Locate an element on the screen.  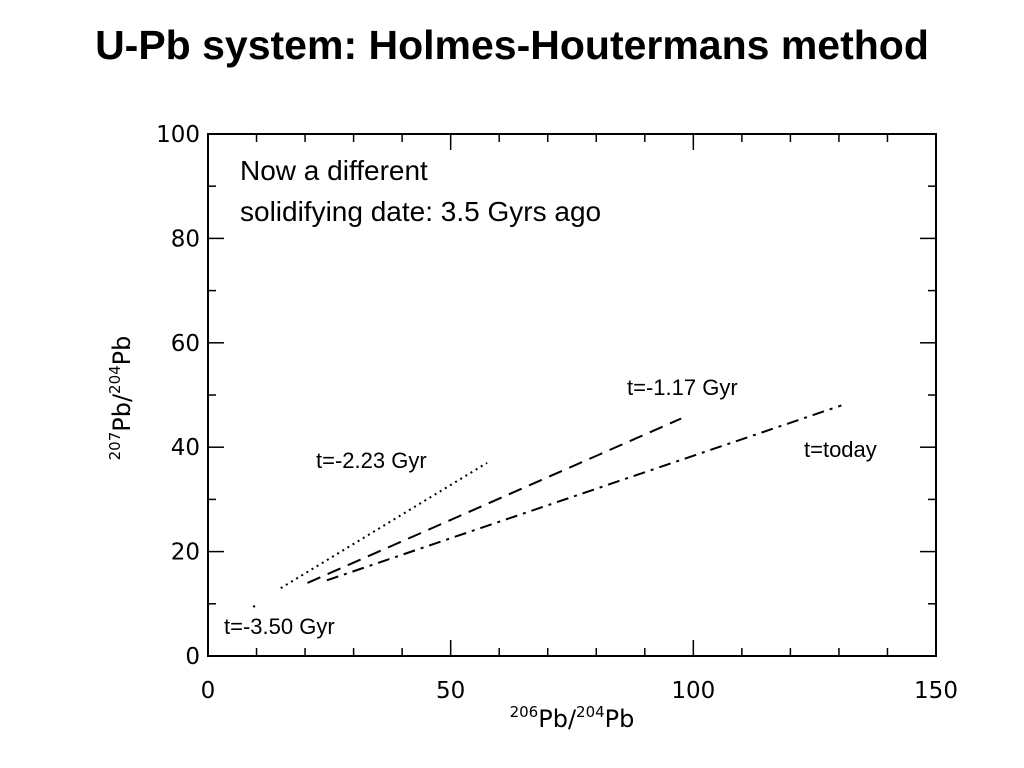
series-label-dashed: t=-1.17 Gyr is located at coordinates (682, 387).